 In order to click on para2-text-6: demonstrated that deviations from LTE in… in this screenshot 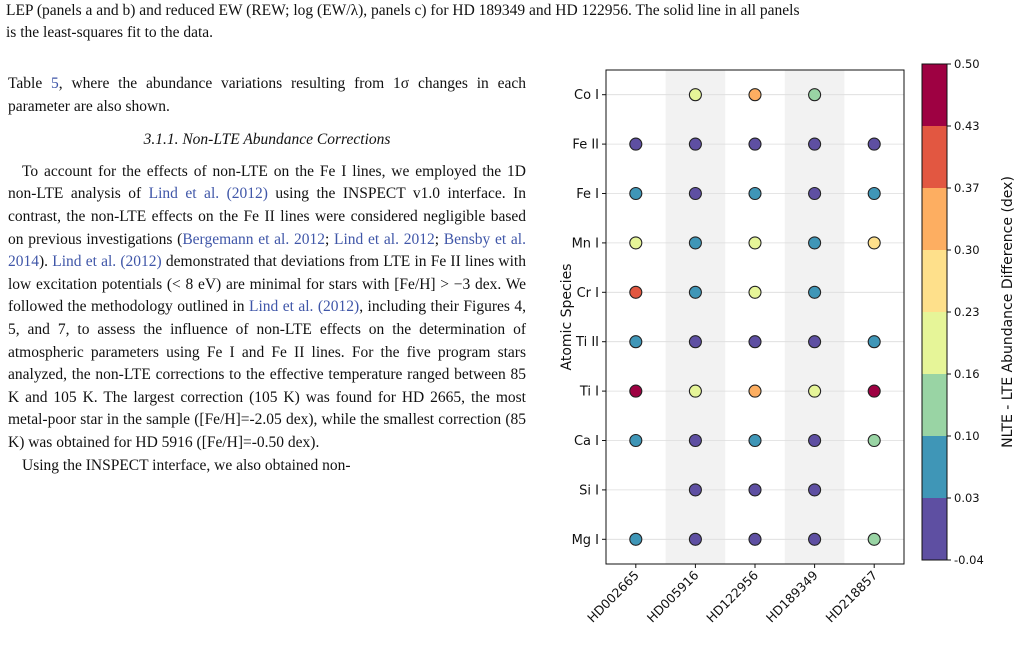, I will do `click(267, 284)`.